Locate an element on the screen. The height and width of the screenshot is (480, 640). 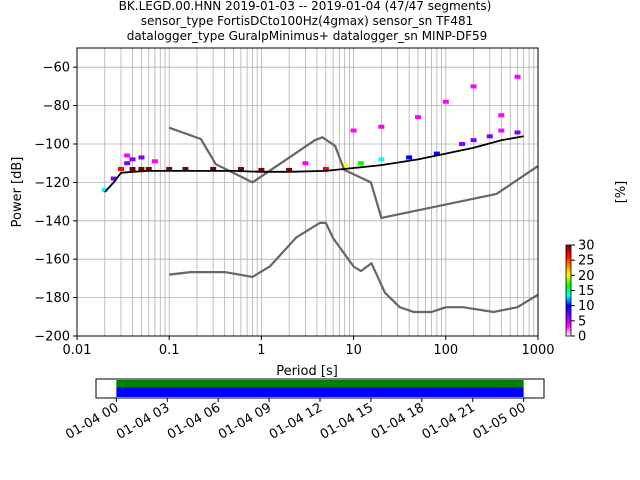
y-axis-ticks: −60 −80 −100 −120 −140 −160 −180 −200 is located at coordinates (55, 203).